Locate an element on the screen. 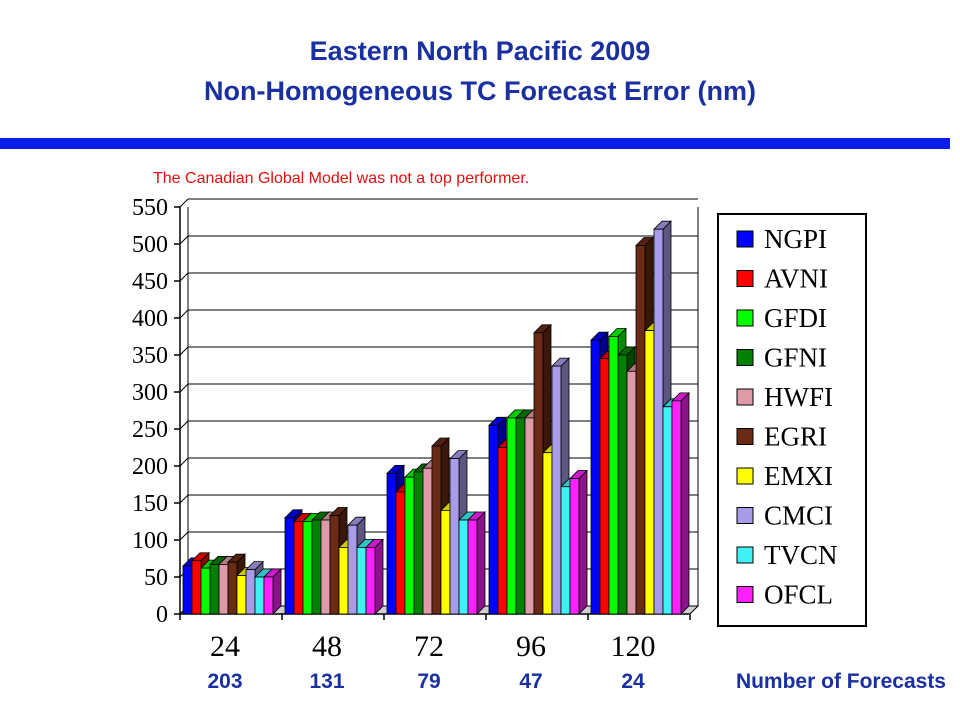  chart-title-line-2: Non-Homogeneous TC Forecast Error (nm) is located at coordinates (480, 91).